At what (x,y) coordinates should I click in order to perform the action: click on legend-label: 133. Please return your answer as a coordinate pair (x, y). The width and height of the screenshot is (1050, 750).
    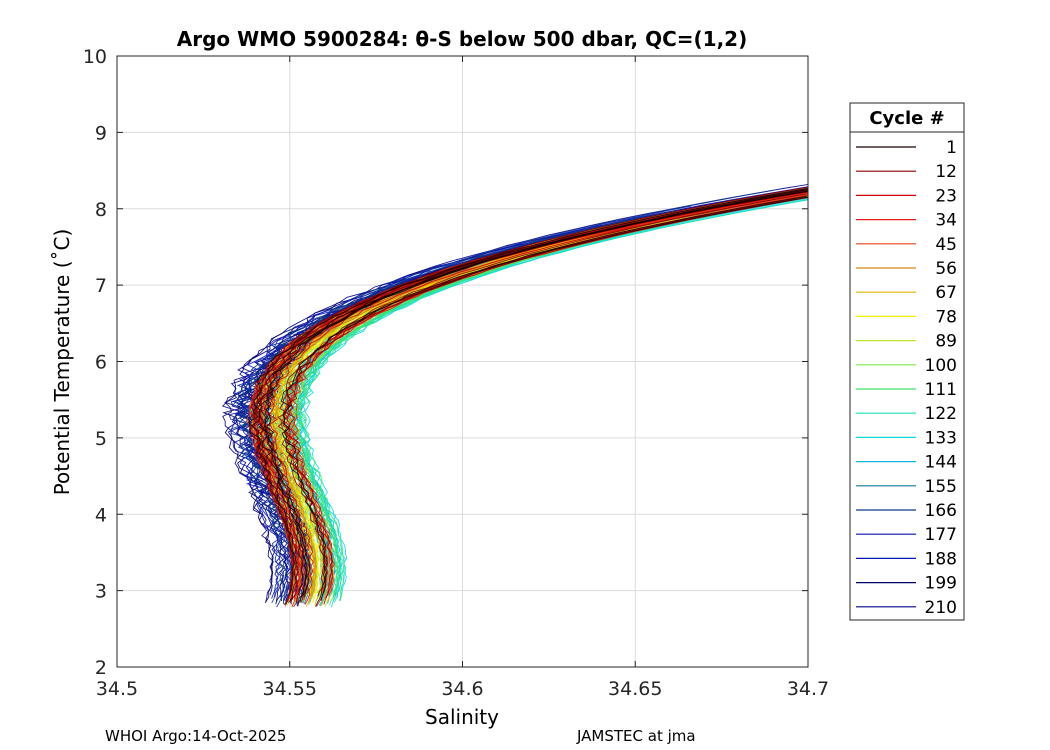
    Looking at the image, I should click on (941, 438).